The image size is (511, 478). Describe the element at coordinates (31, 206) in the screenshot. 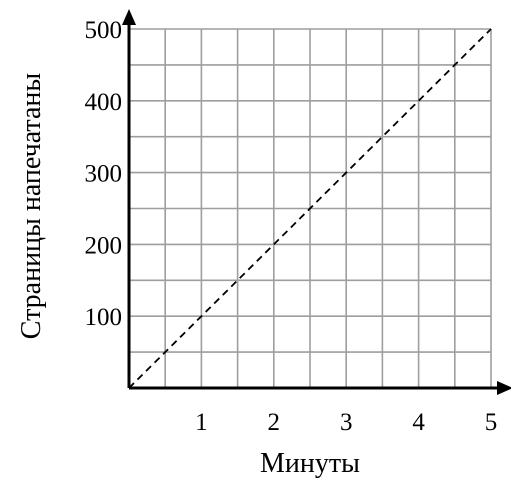

I see `y-axis-label: Страницы напечатаны` at that location.